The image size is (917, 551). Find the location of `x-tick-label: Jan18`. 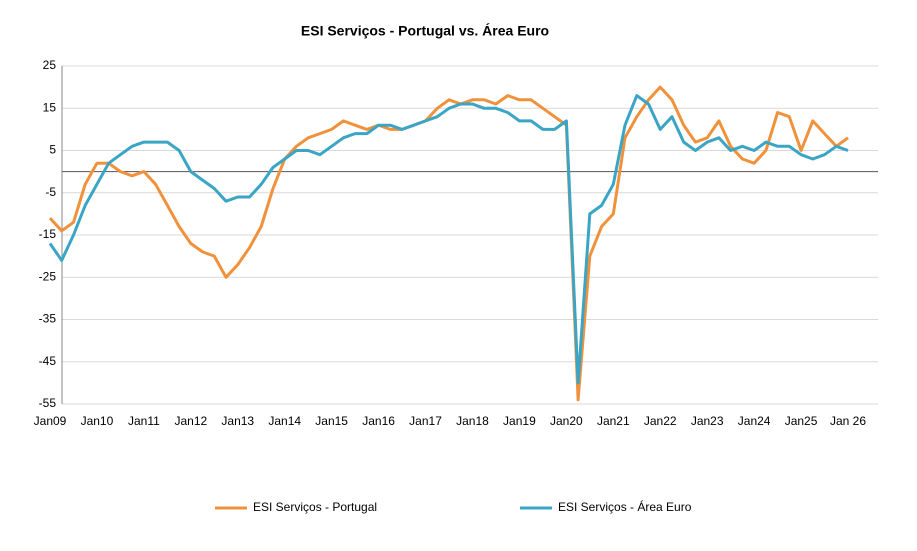

x-tick-label: Jan18 is located at coordinates (472, 421).